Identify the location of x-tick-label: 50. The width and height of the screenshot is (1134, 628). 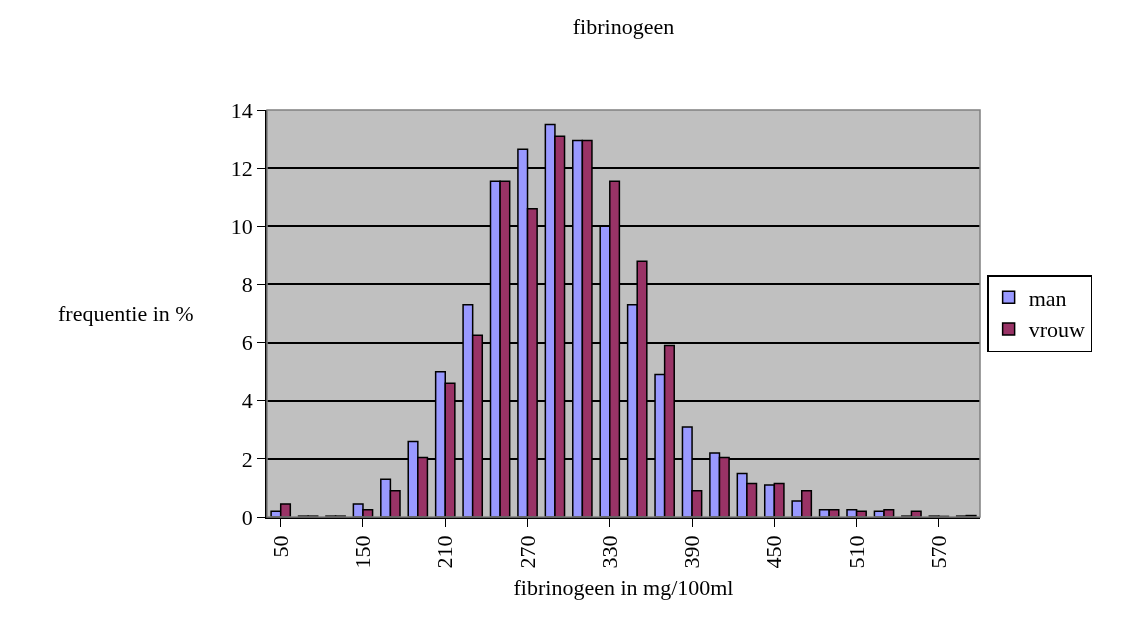
(280, 546).